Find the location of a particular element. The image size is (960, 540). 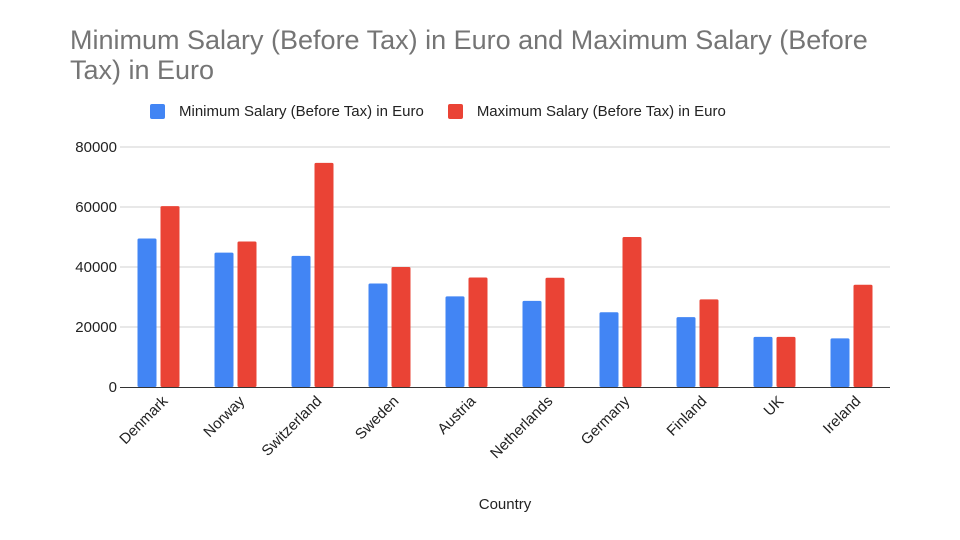

x-tick-label: Ireland is located at coordinates (842, 415).